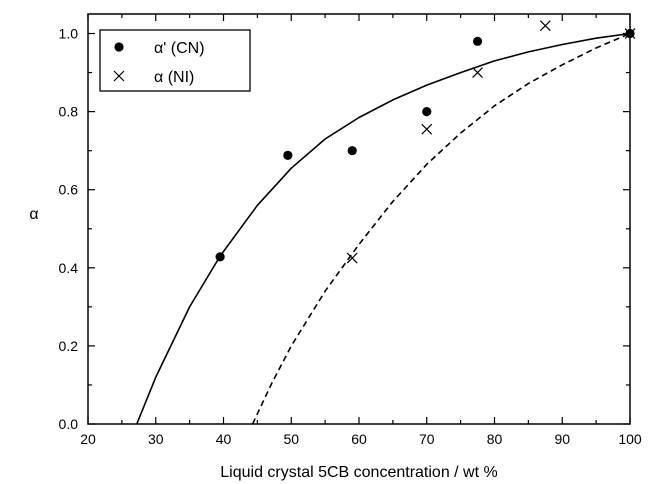 The height and width of the screenshot is (484, 658). I want to click on legend-marker-cn, so click(119, 47).